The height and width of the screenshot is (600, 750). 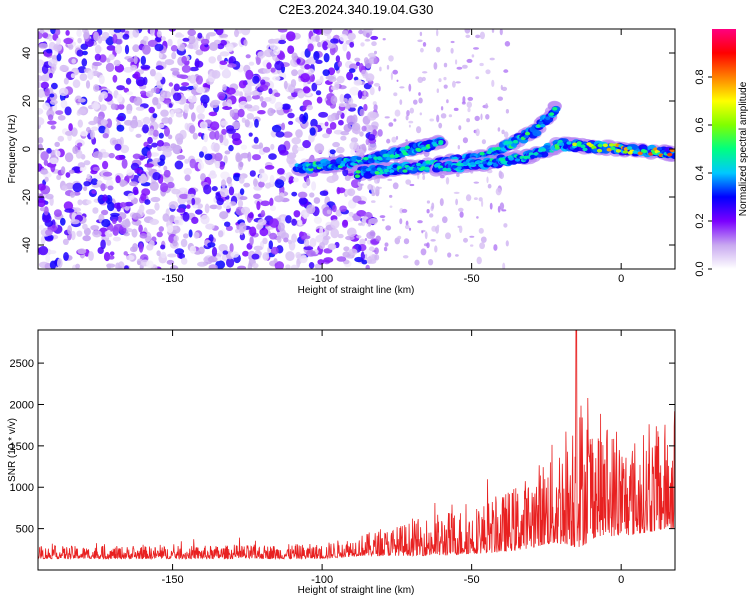 I want to click on spectrogram-x-tick-label: -150, so click(x=173, y=279).